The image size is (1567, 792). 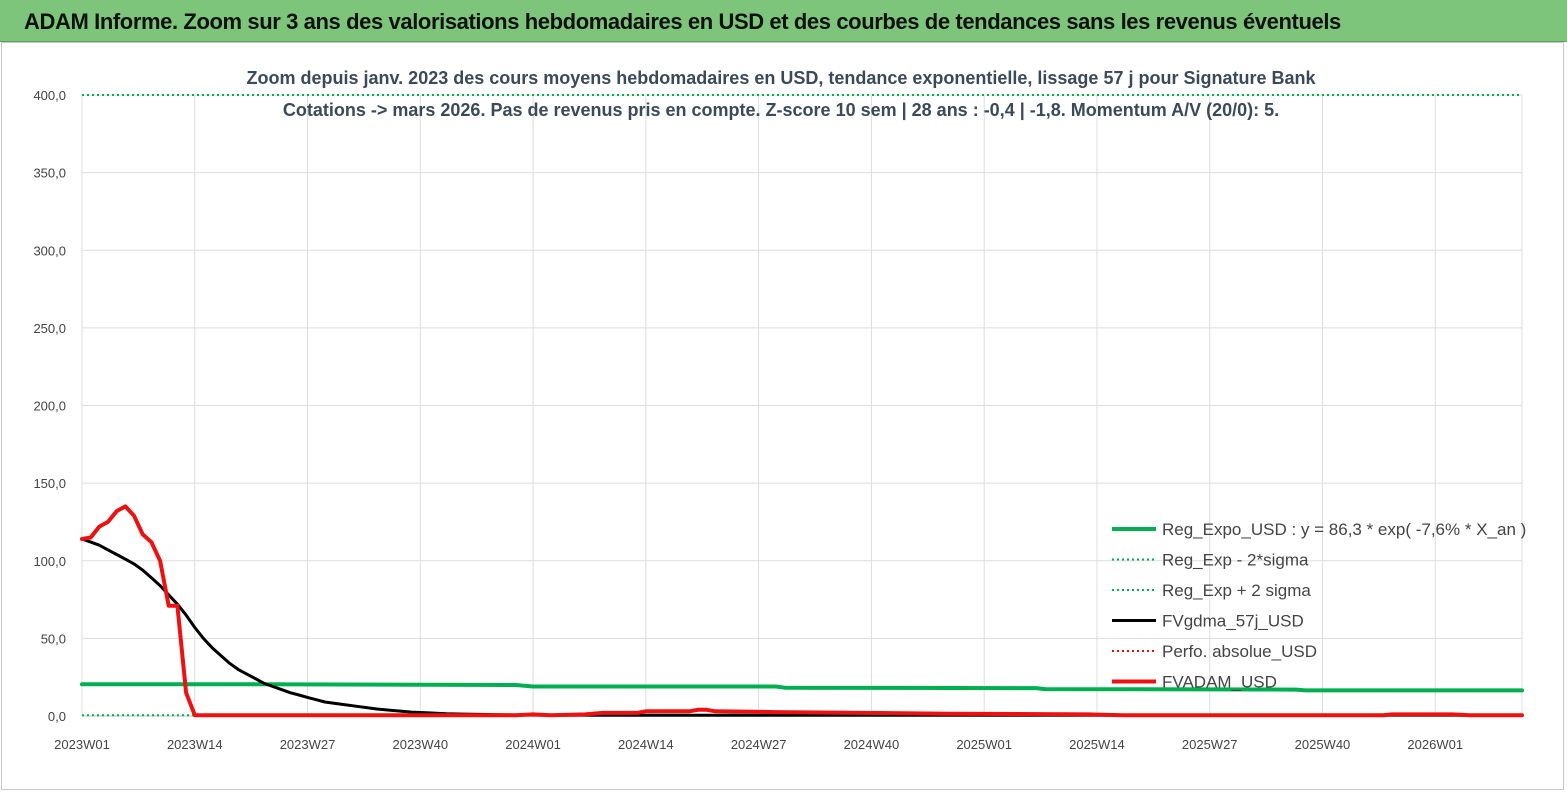 What do you see at coordinates (1235, 560) in the screenshot?
I see `legend-label: Reg_Exp - 2*sigma` at bounding box center [1235, 560].